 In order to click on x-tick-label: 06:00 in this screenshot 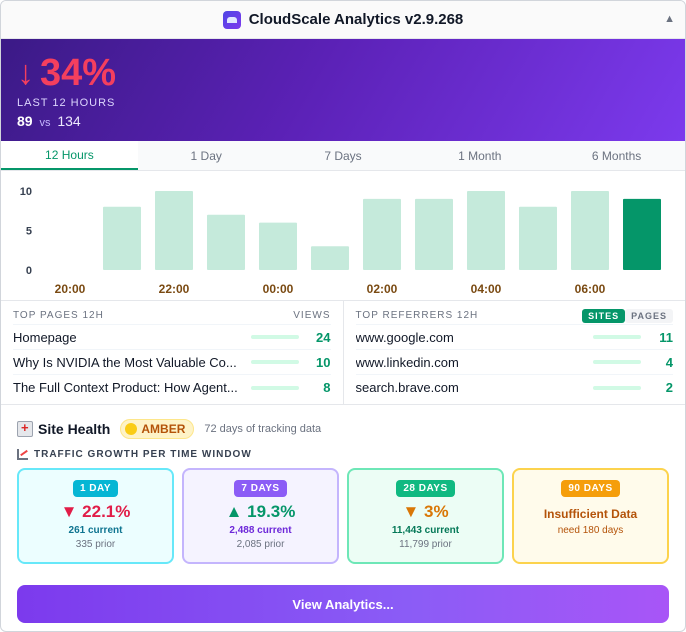, I will do `click(590, 289)`.